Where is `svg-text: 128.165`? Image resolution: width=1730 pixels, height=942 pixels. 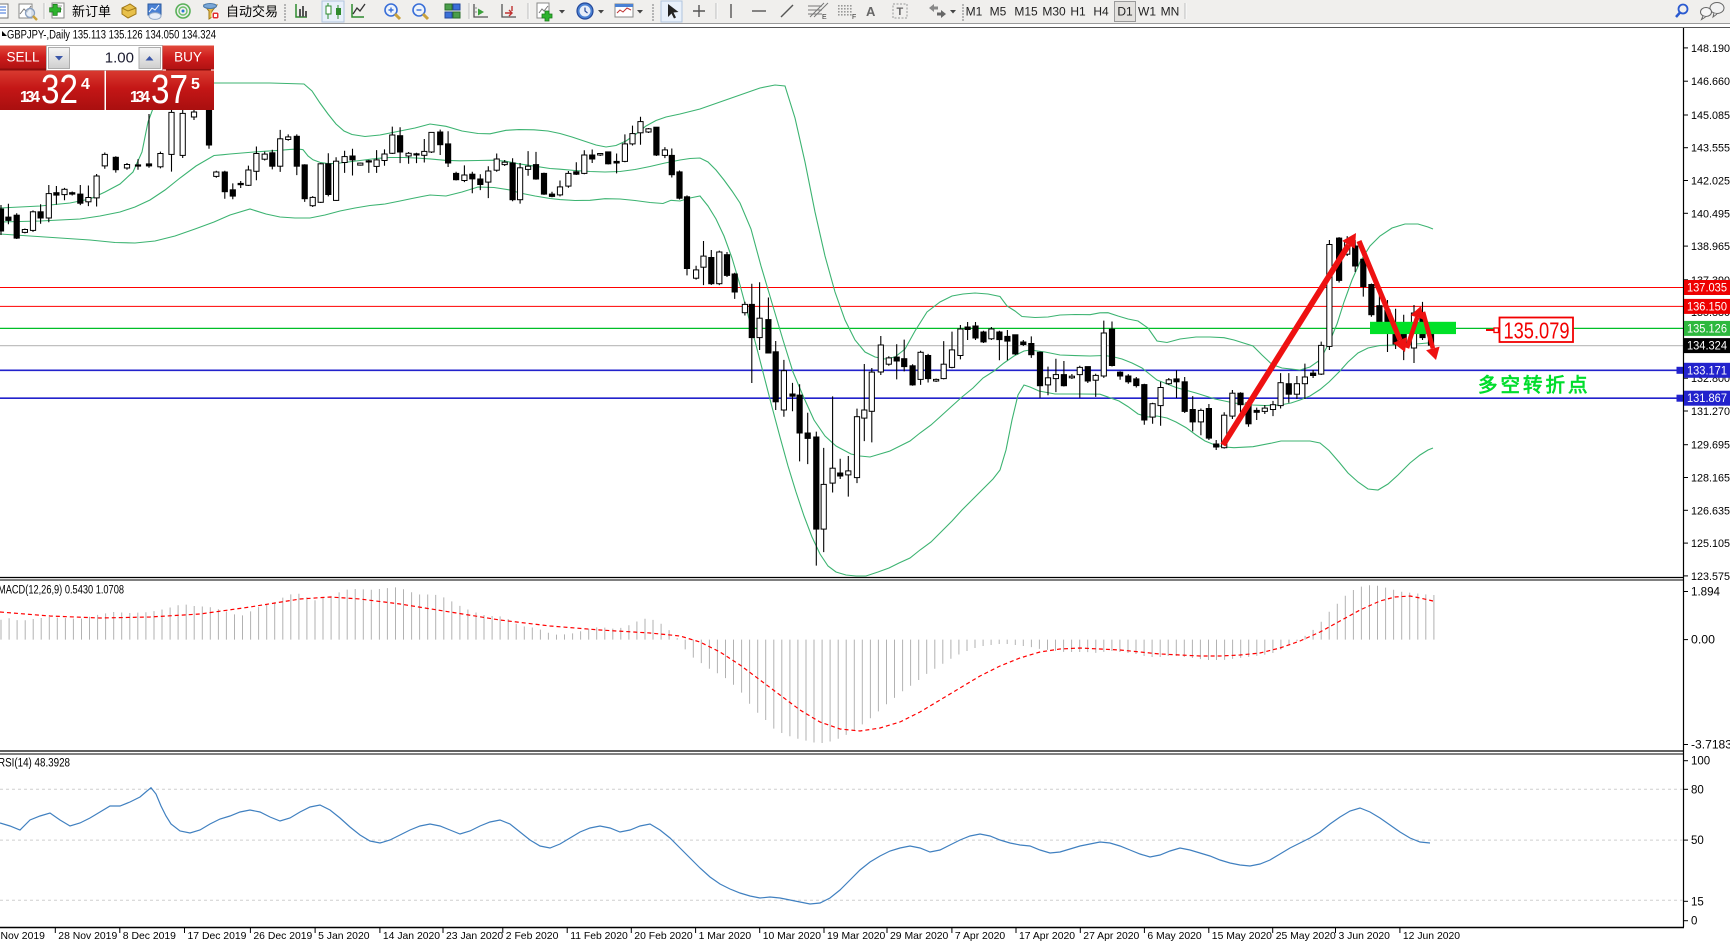 svg-text: 128.165 is located at coordinates (1710, 479).